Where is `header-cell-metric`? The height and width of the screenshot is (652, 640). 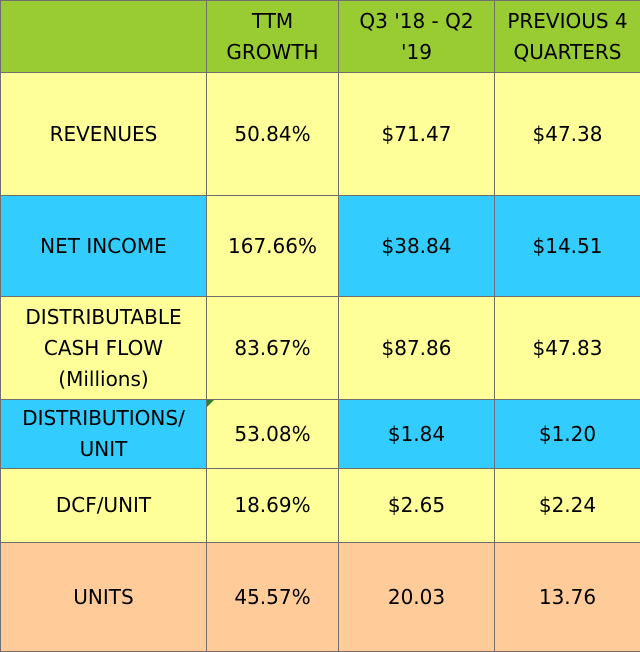
header-cell-metric is located at coordinates (104, 37).